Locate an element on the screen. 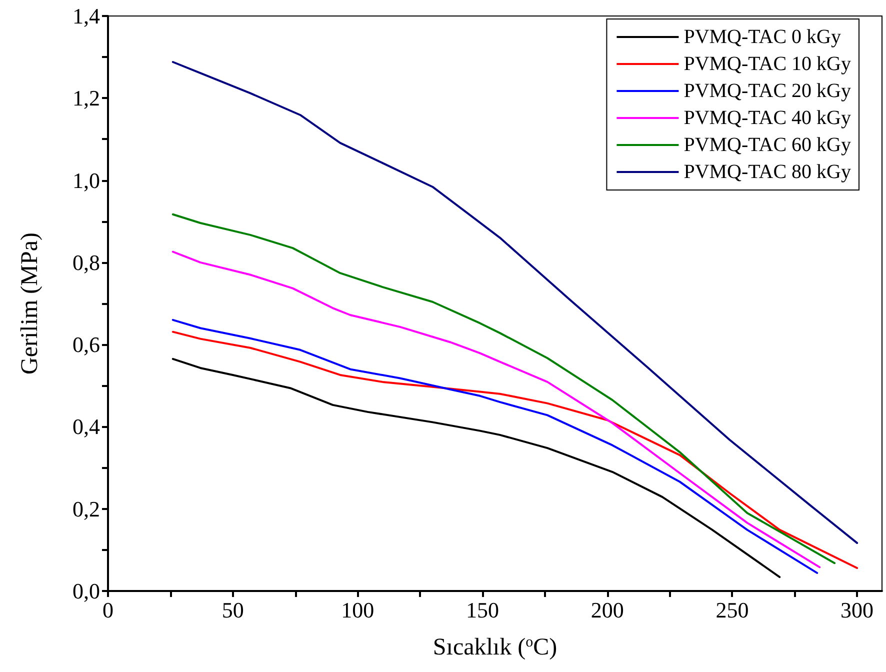 The image size is (886, 672). legend-label: PVMQ-TAC 40 kGy is located at coordinates (767, 118).